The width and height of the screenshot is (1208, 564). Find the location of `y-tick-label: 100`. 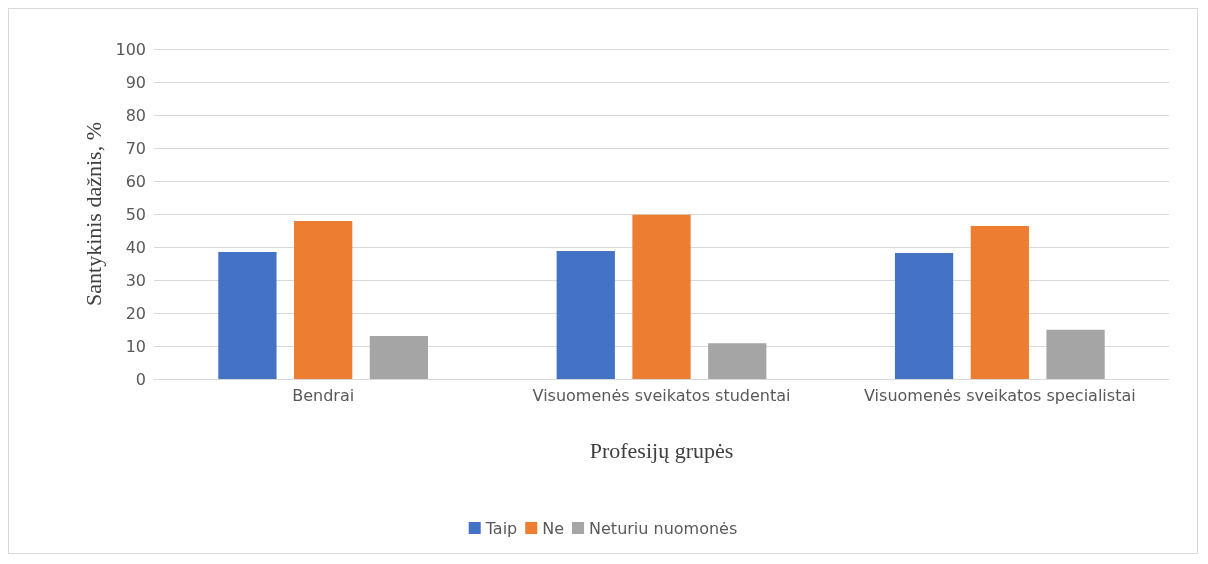

y-tick-label: 100 is located at coordinates (130, 49).